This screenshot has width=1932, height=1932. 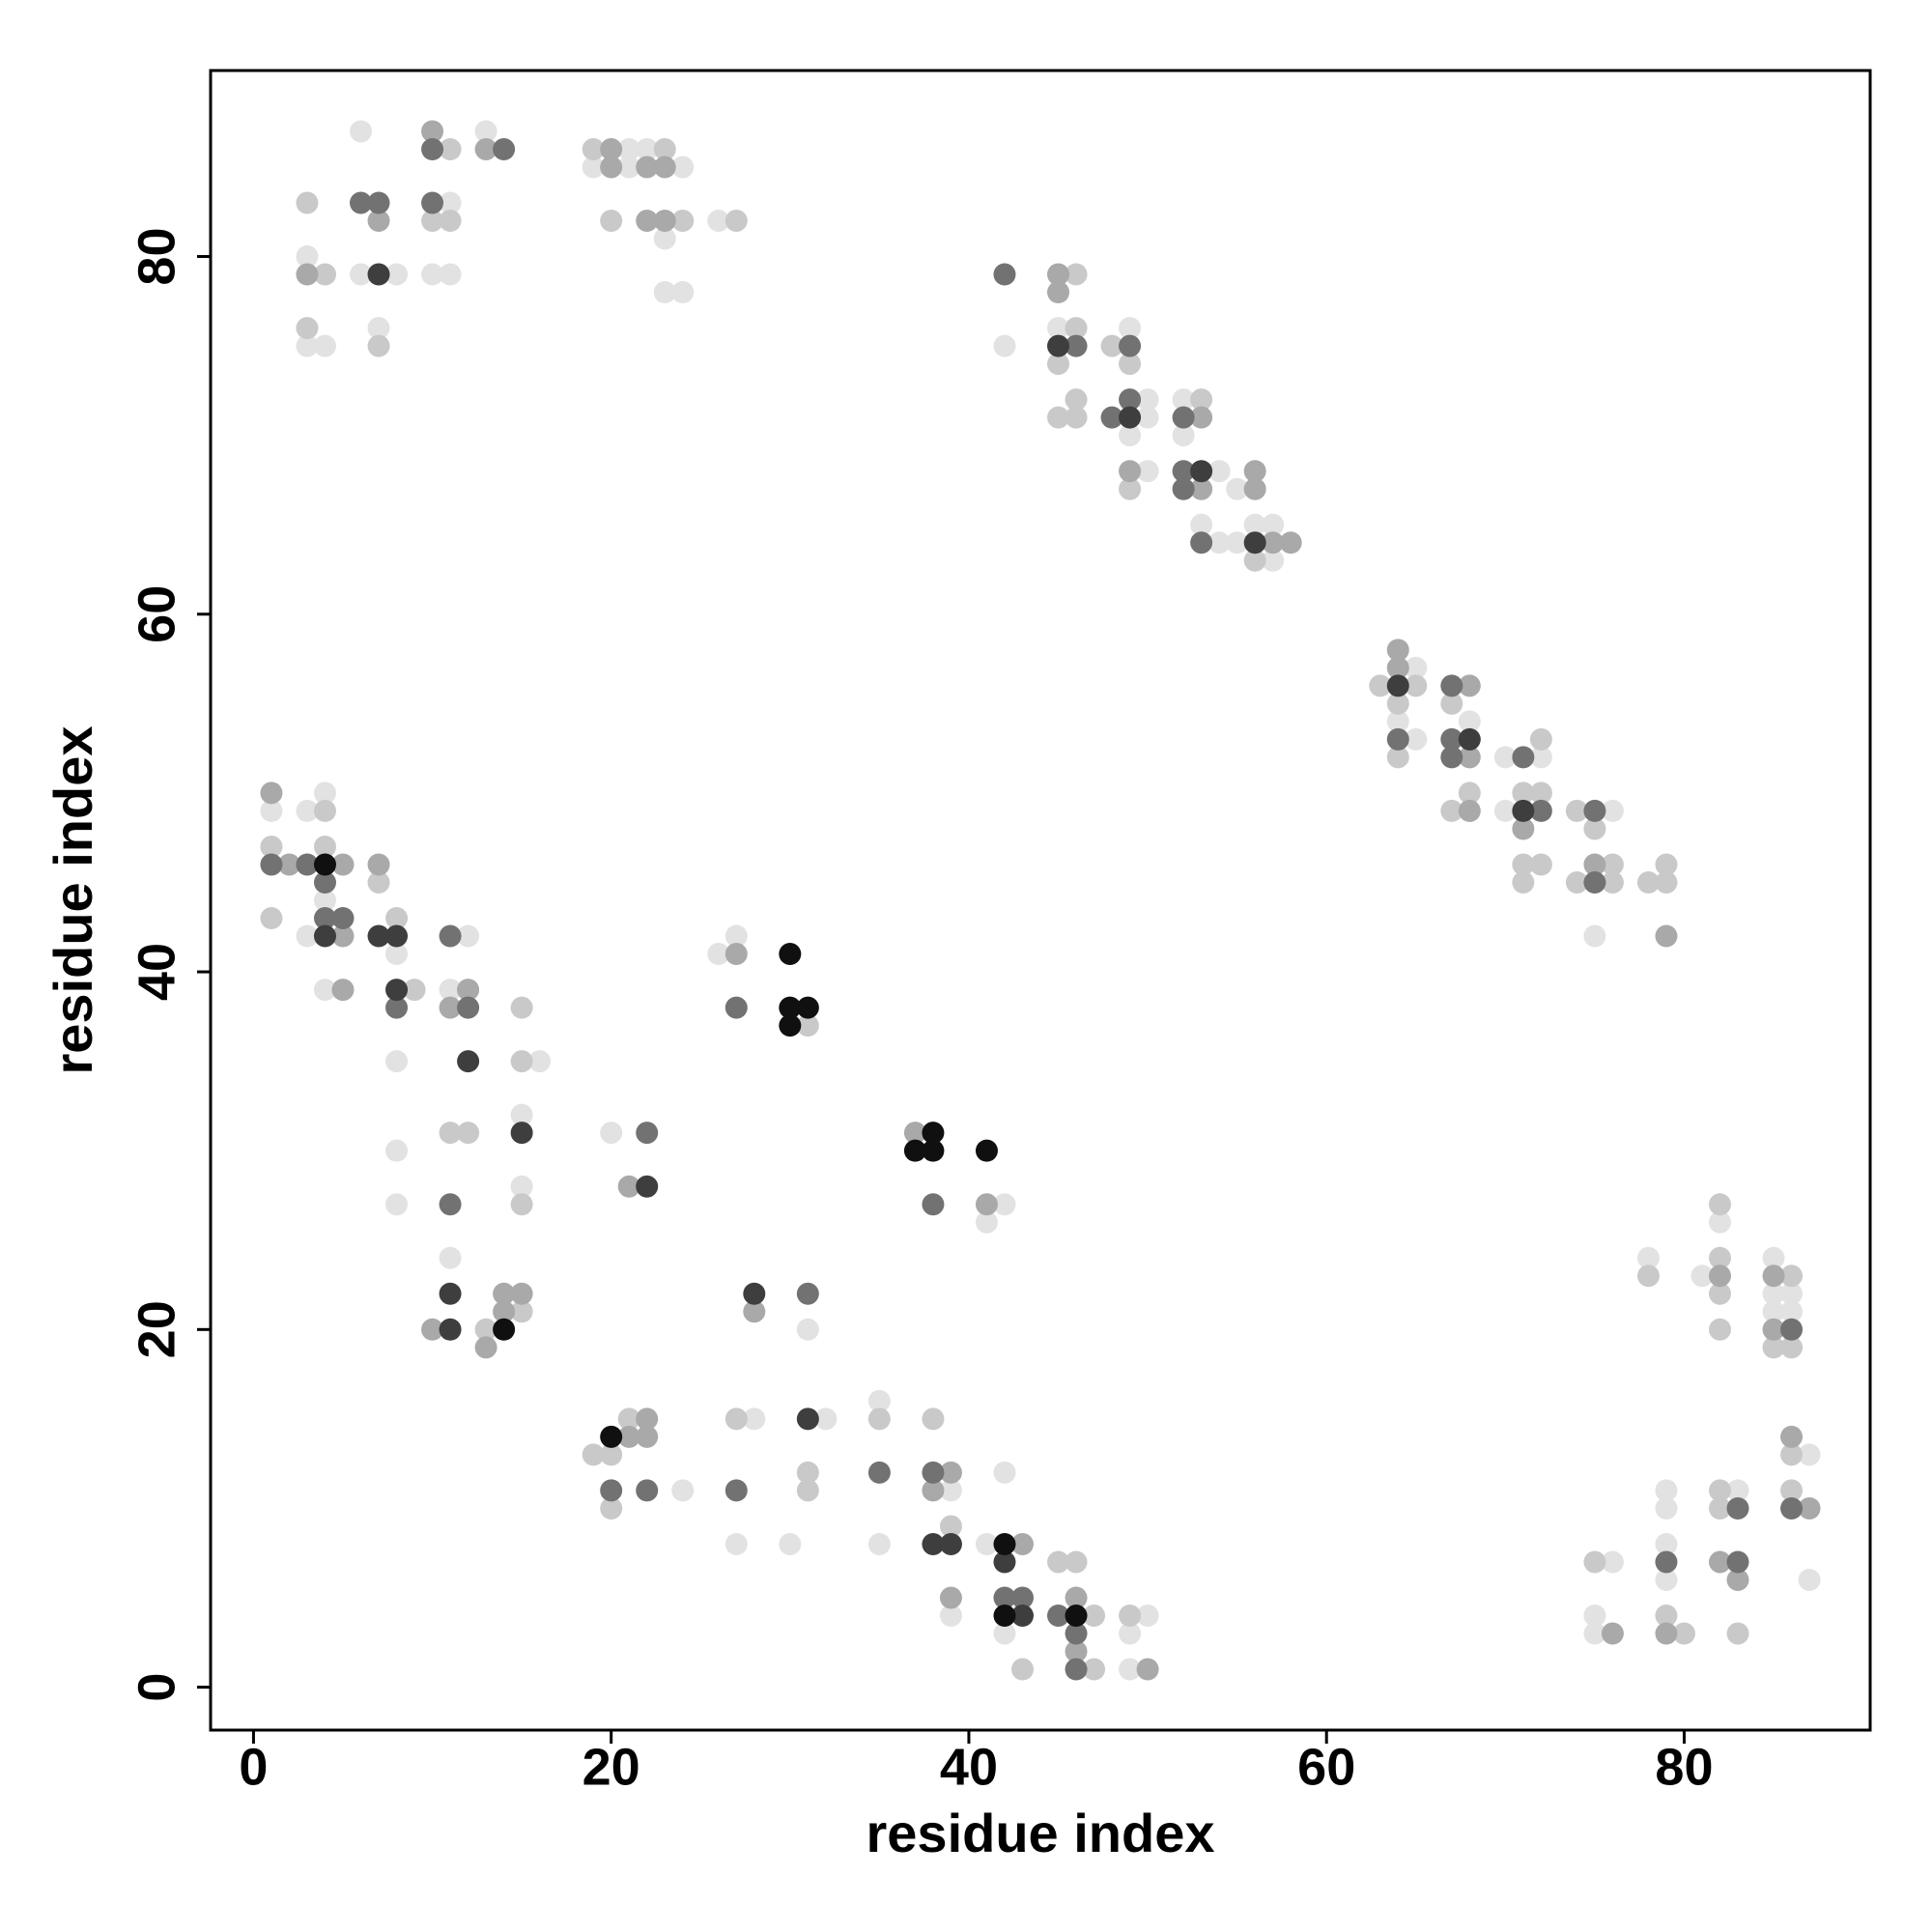 I want to click on y-tick-label: 80, so click(x=156, y=256).